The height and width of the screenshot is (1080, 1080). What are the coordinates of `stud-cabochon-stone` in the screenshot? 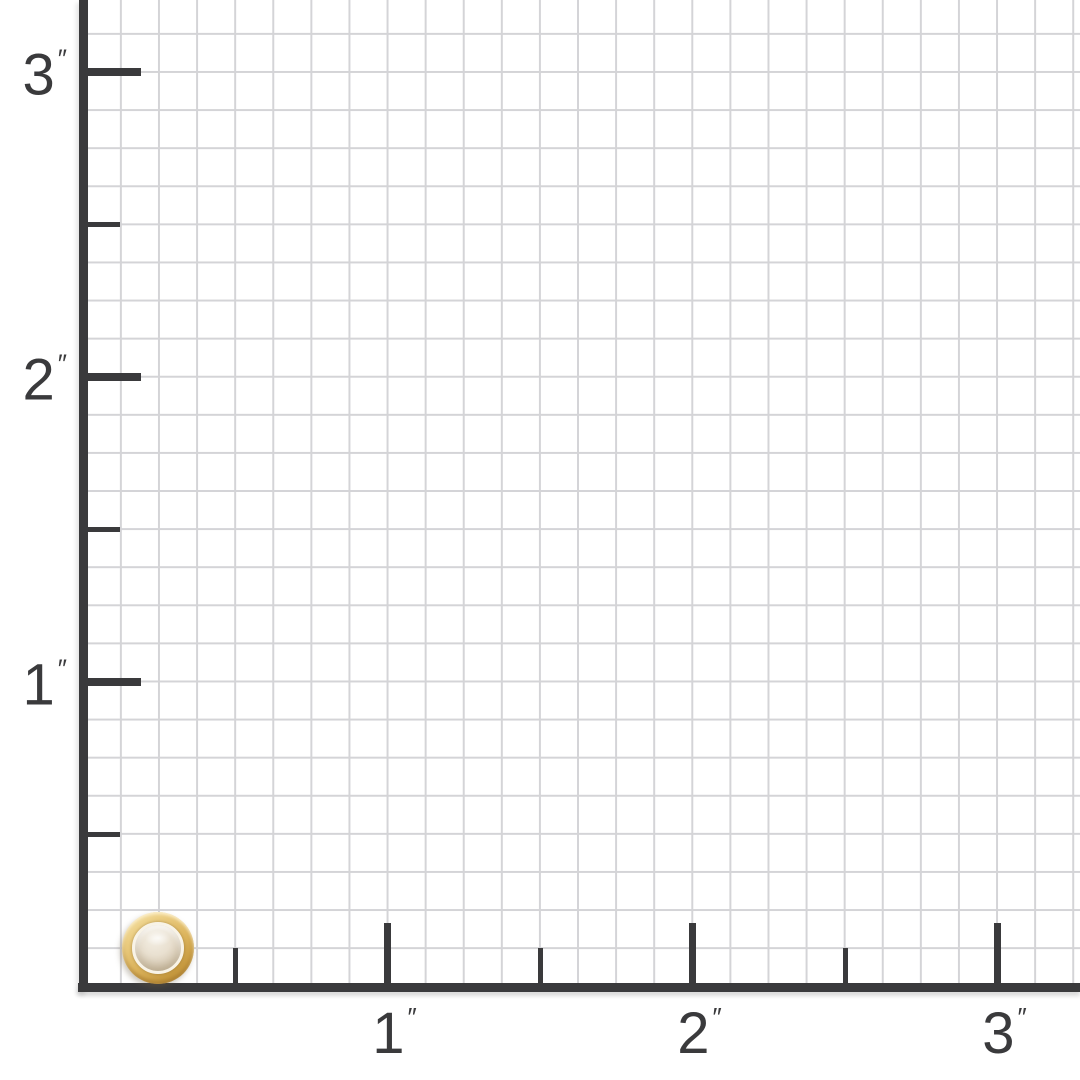 It's located at (158, 948).